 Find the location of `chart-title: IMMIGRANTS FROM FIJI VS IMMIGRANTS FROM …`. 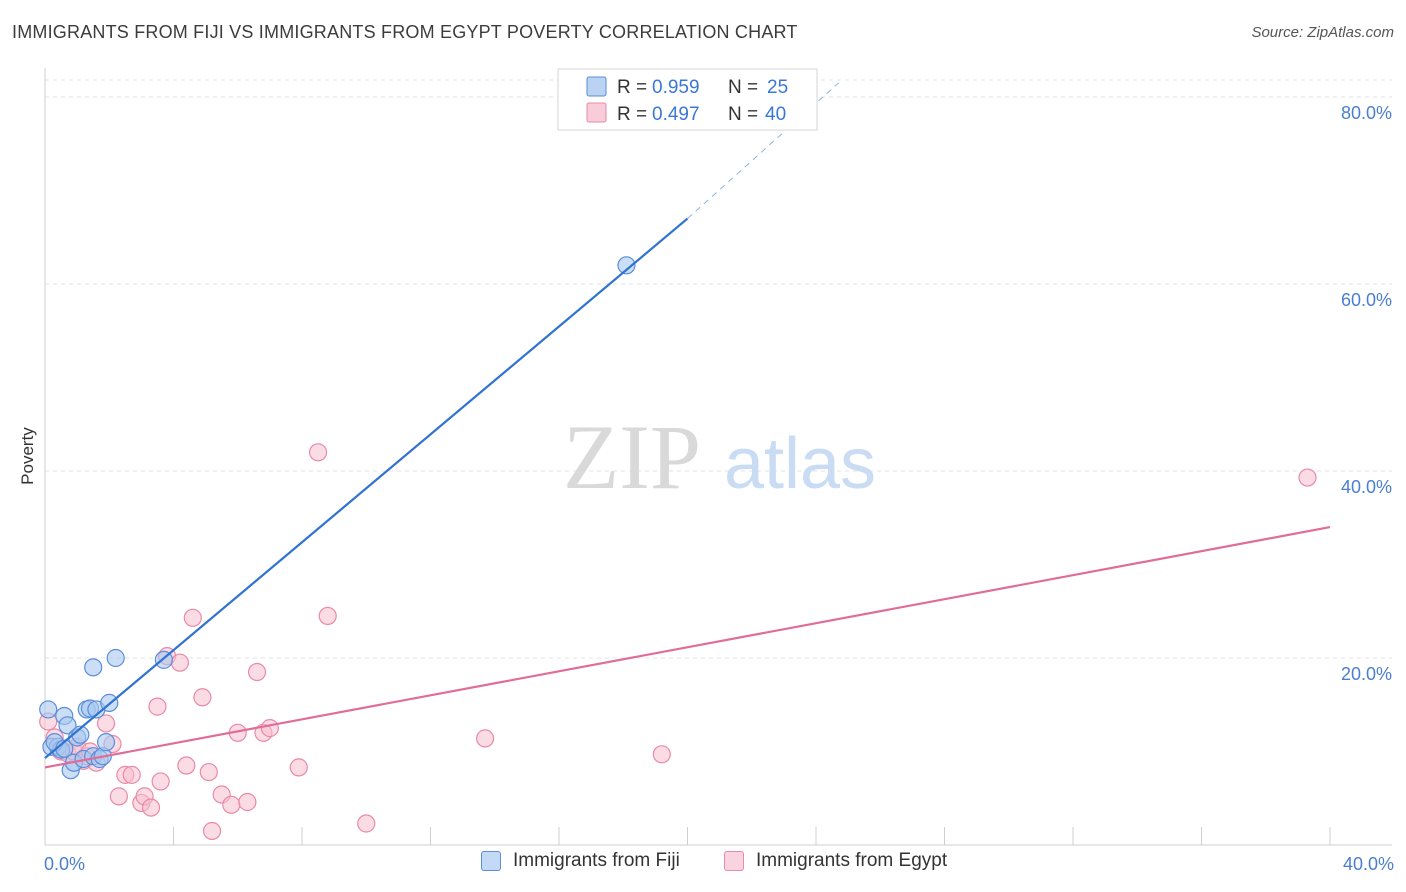

chart-title: IMMIGRANTS FROM FIJI VS IMMIGRANTS FROM … is located at coordinates (405, 32).